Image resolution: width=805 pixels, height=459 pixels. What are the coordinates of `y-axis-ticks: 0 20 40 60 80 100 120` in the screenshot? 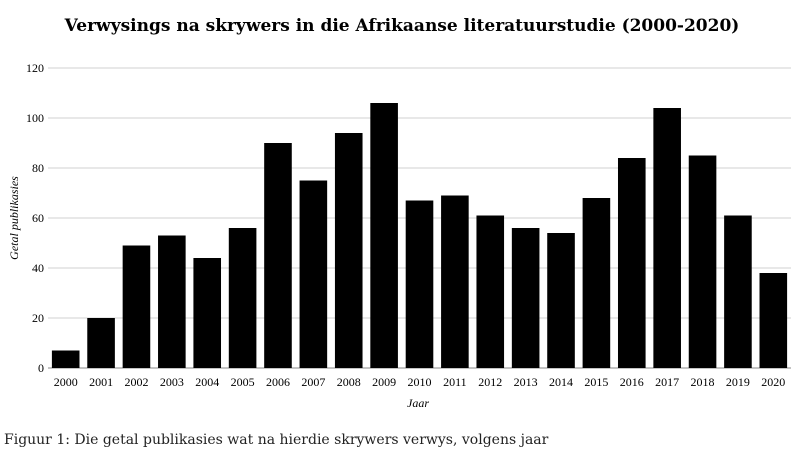 It's located at (35, 218).